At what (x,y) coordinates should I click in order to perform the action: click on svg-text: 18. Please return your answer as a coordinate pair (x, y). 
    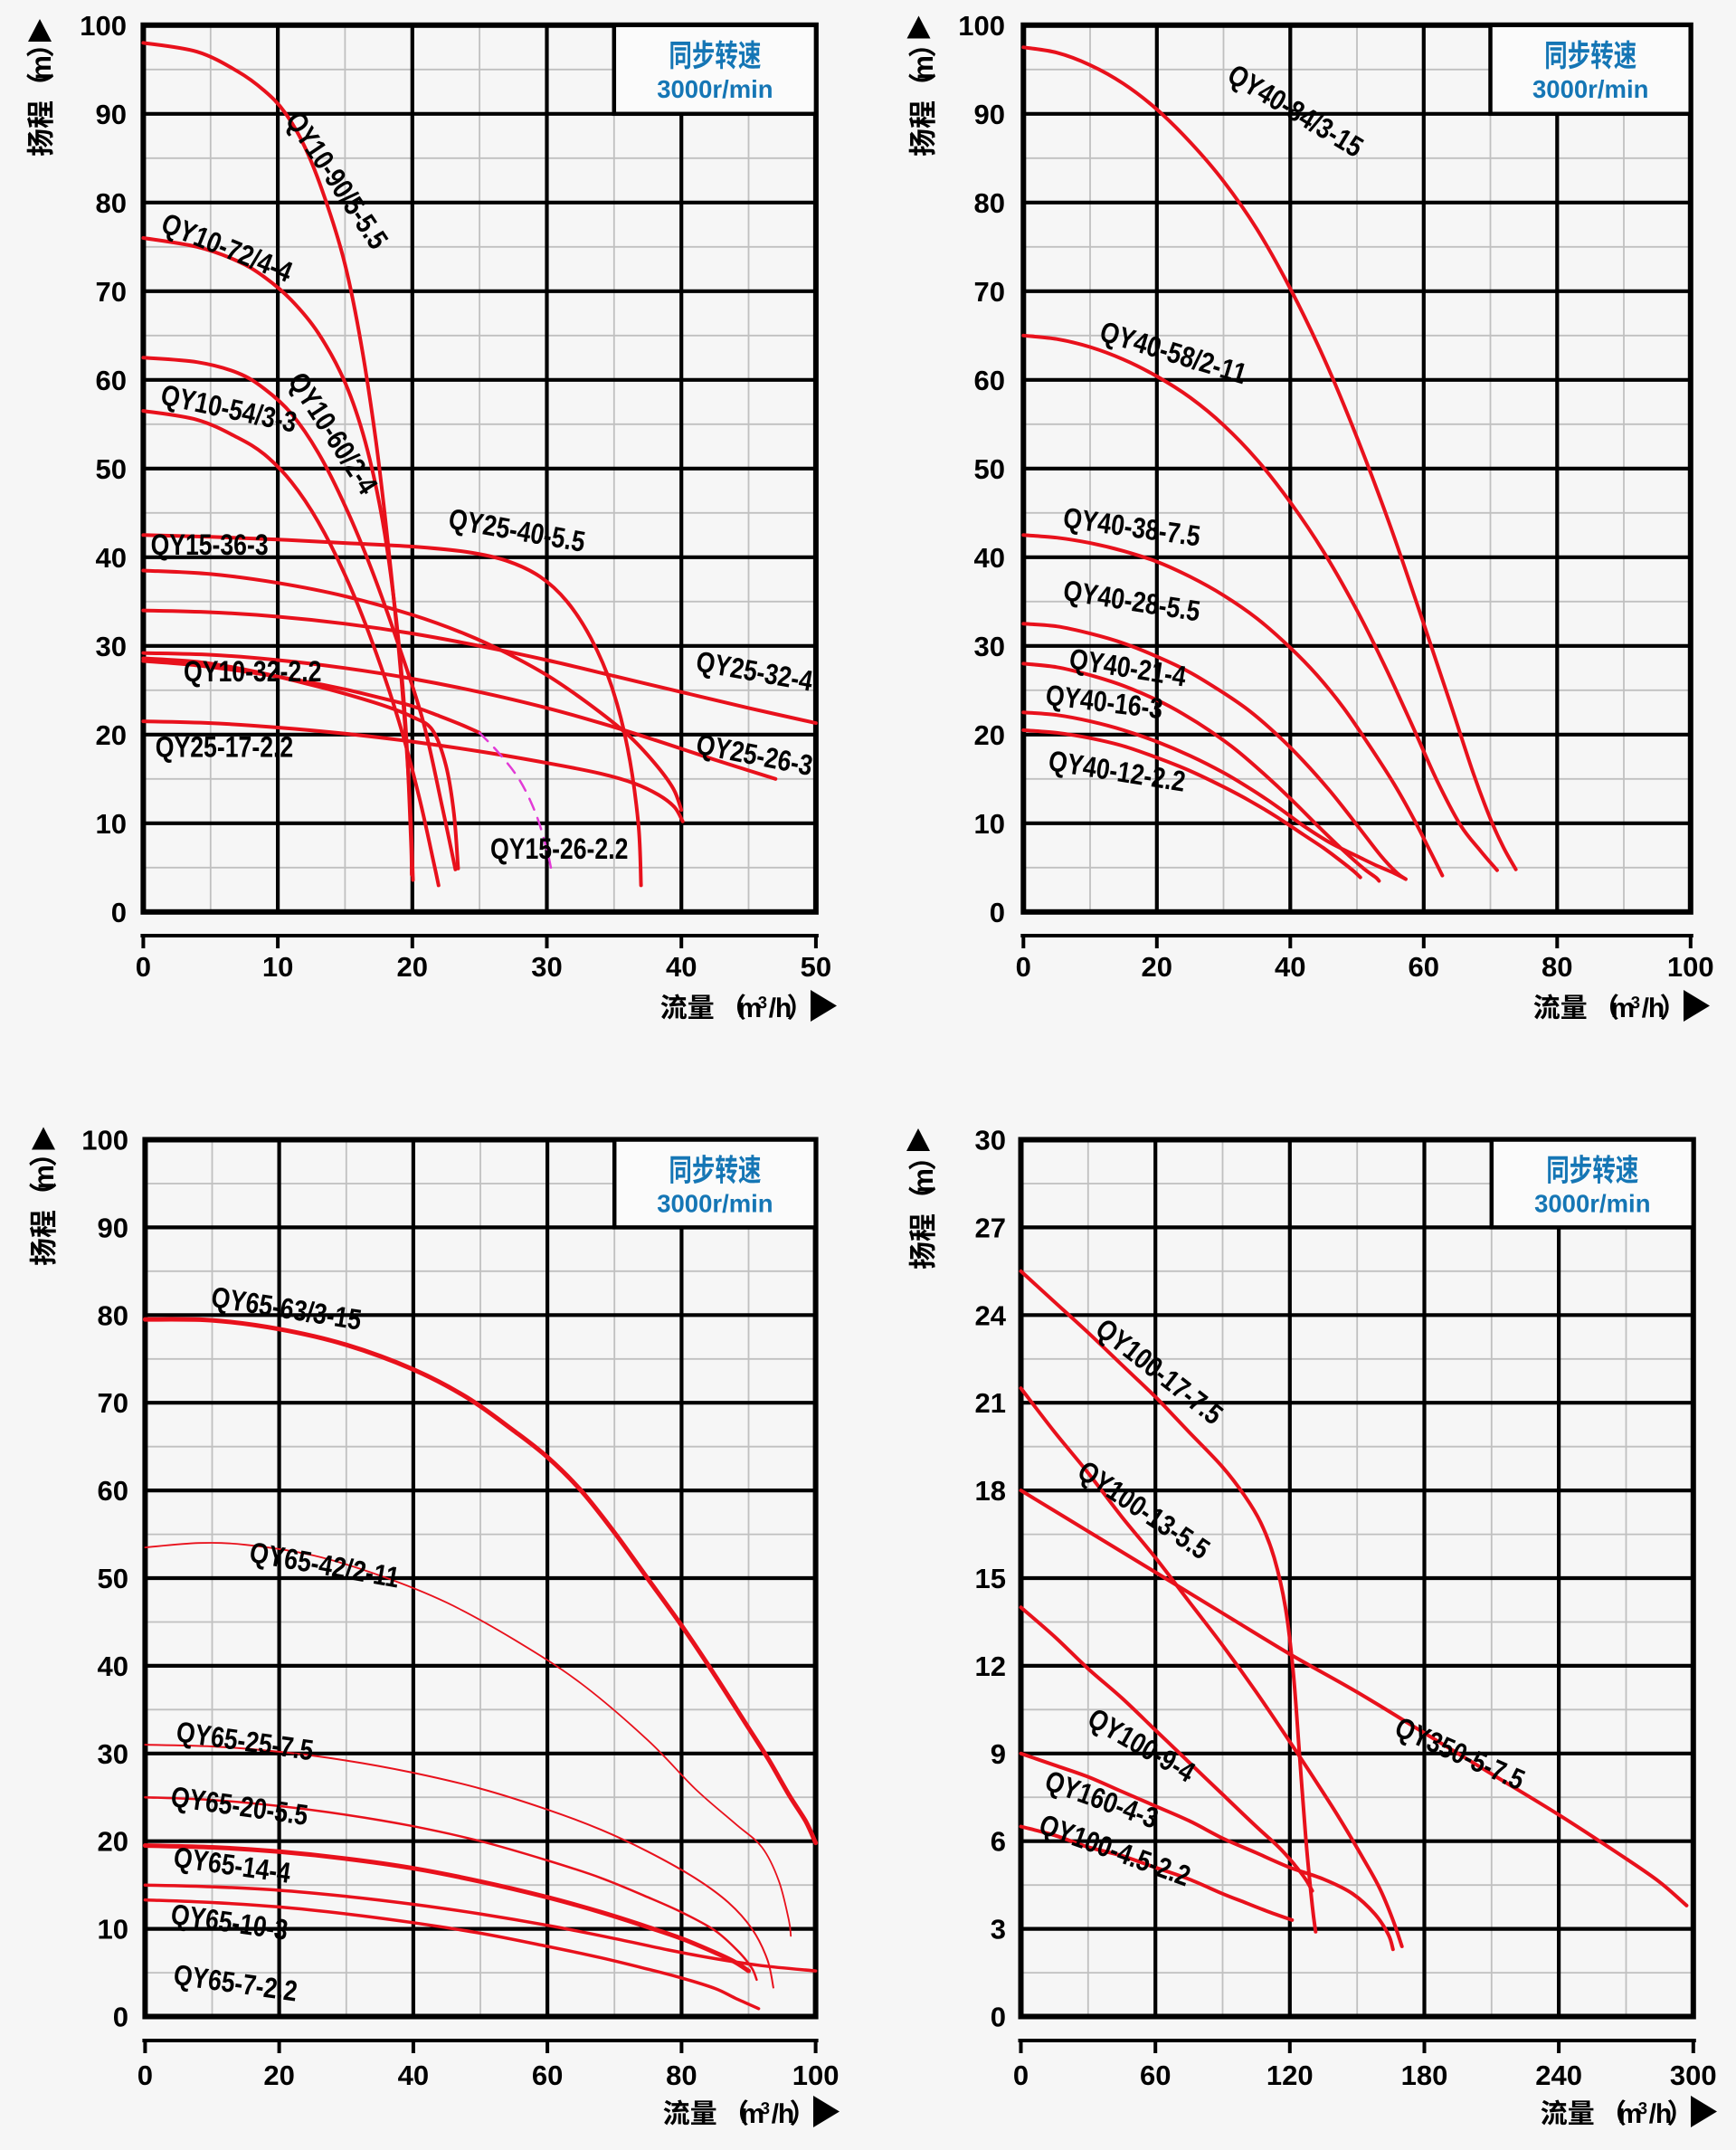
    Looking at the image, I should click on (990, 1491).